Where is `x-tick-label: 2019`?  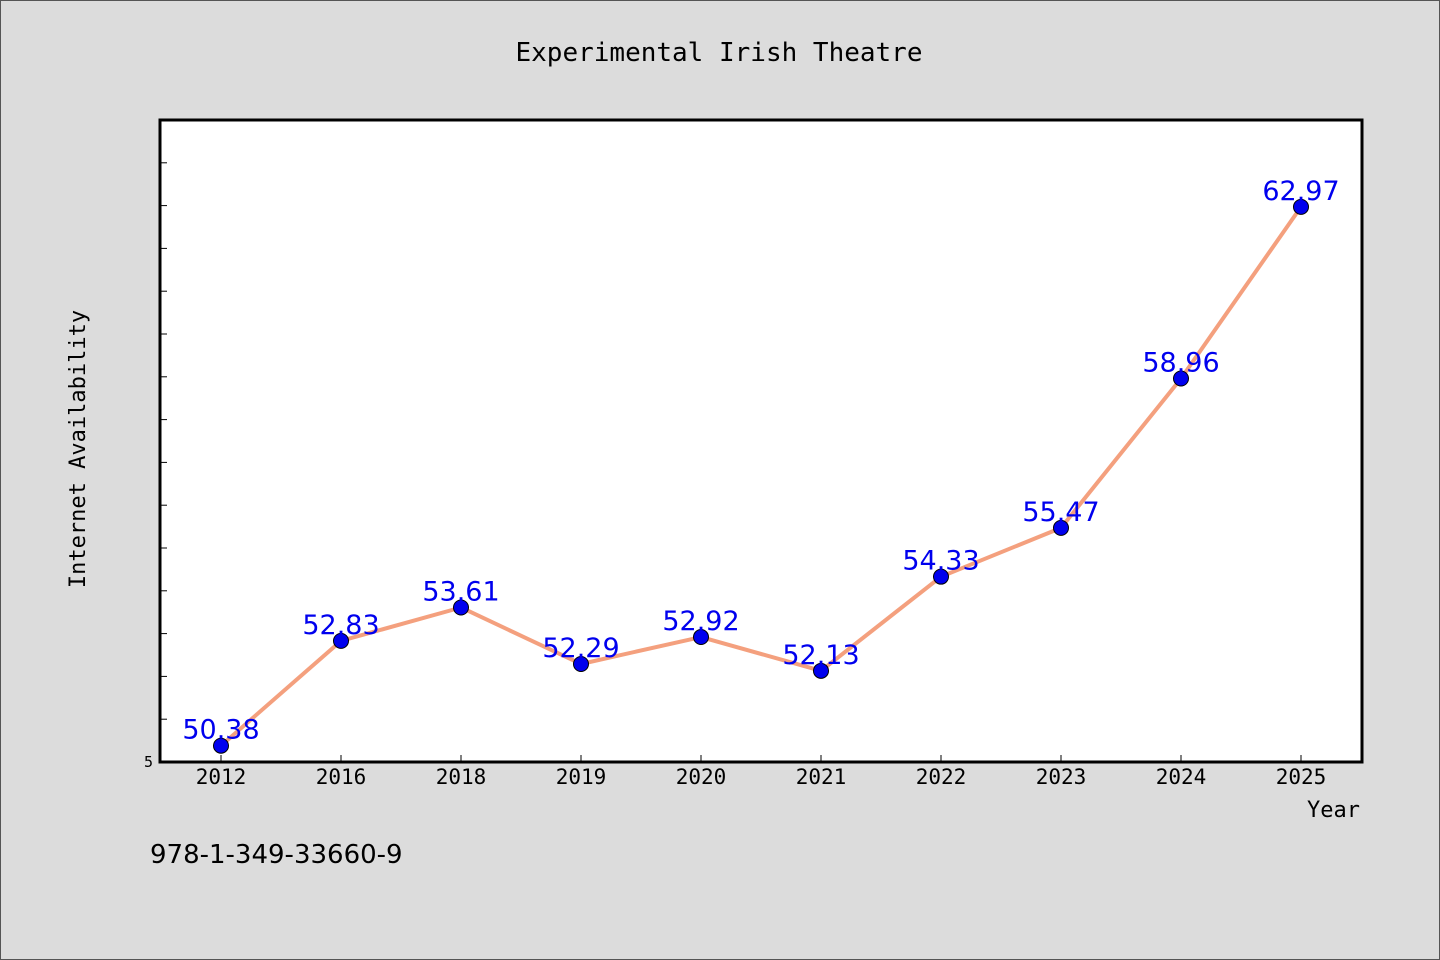 x-tick-label: 2019 is located at coordinates (581, 777).